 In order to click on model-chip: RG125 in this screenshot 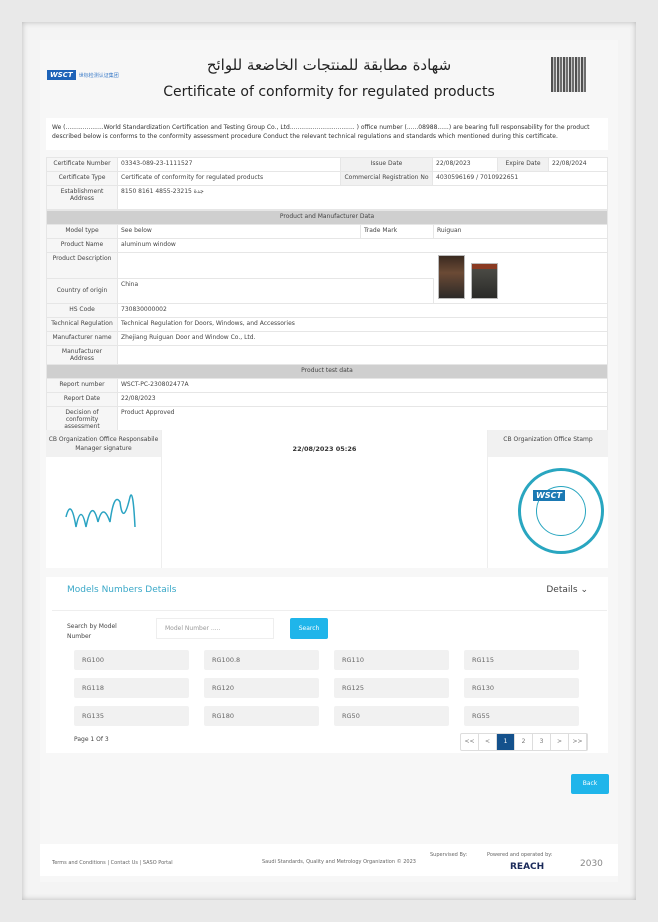, I will do `click(391, 688)`.